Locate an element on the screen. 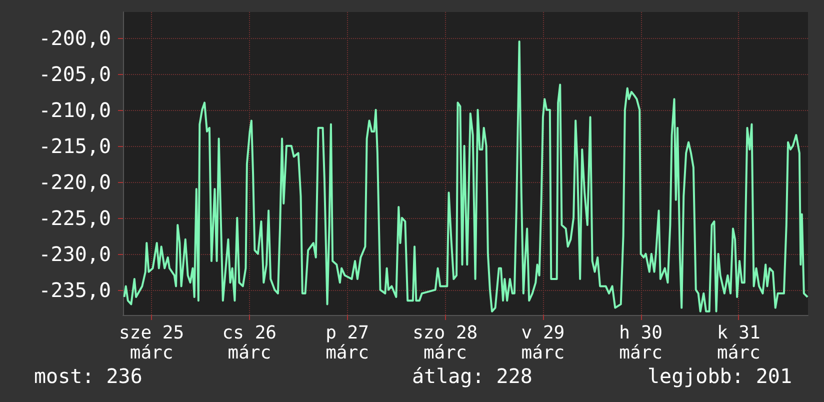 The height and width of the screenshot is (402, 824). y-tick-label: -210,0 is located at coordinates (74, 110).